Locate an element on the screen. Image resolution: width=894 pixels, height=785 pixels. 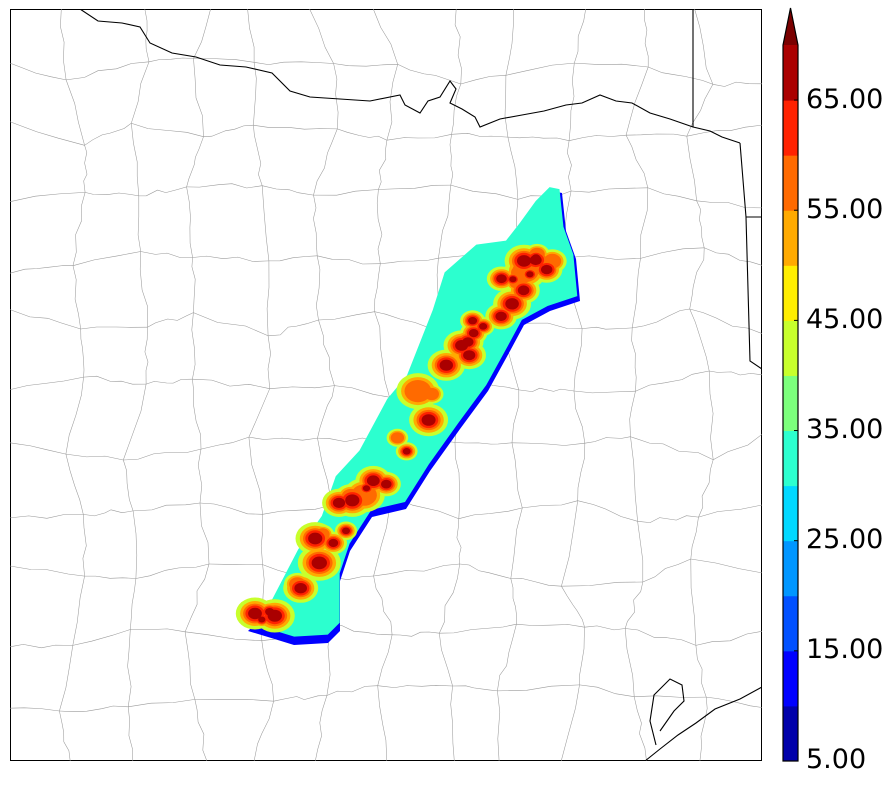
colorbar is located at coordinates (790, 384).